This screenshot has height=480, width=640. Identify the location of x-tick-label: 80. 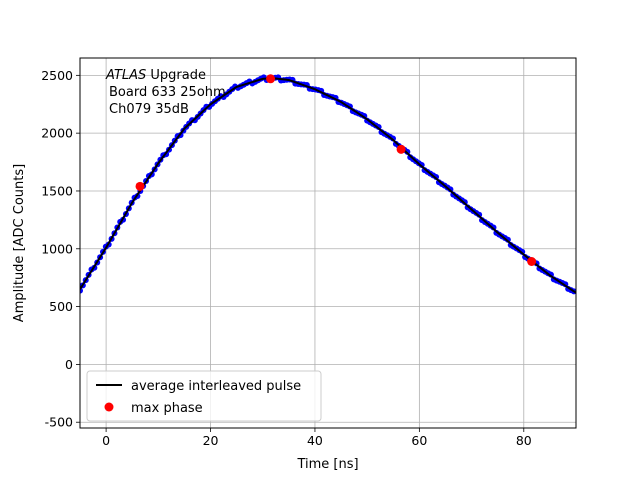
(524, 440).